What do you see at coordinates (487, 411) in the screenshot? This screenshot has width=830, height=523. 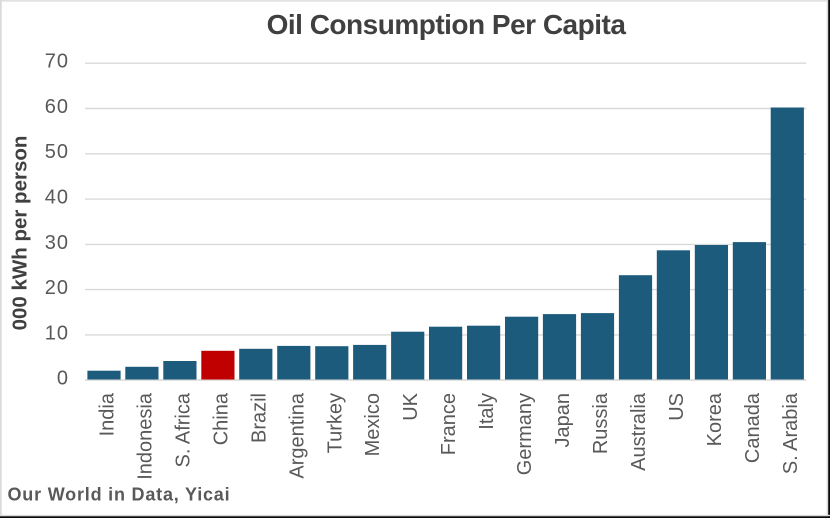 I see `svg-text: Italy` at bounding box center [487, 411].